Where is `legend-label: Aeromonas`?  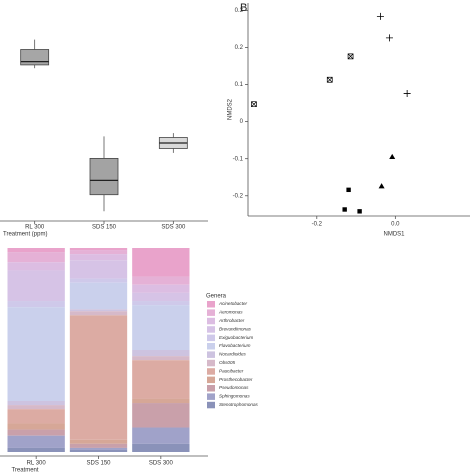
legend-label: Aeromonas is located at coordinates (230, 312).